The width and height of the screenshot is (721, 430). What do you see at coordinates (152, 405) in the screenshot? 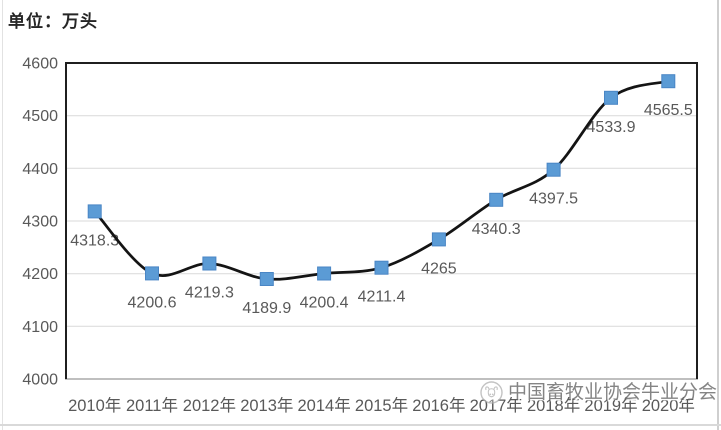
I see `x-tick-label: 2011年` at bounding box center [152, 405].